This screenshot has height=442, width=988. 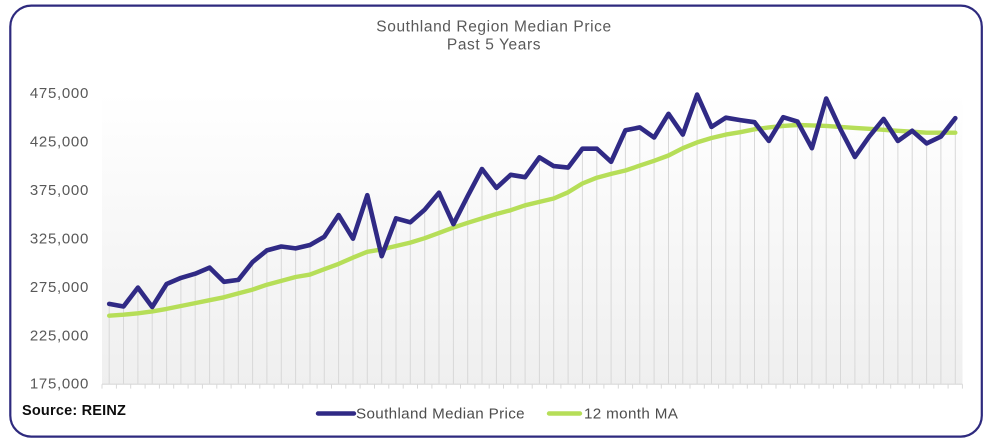 I want to click on svg-text: 275,000, so click(x=59, y=287).